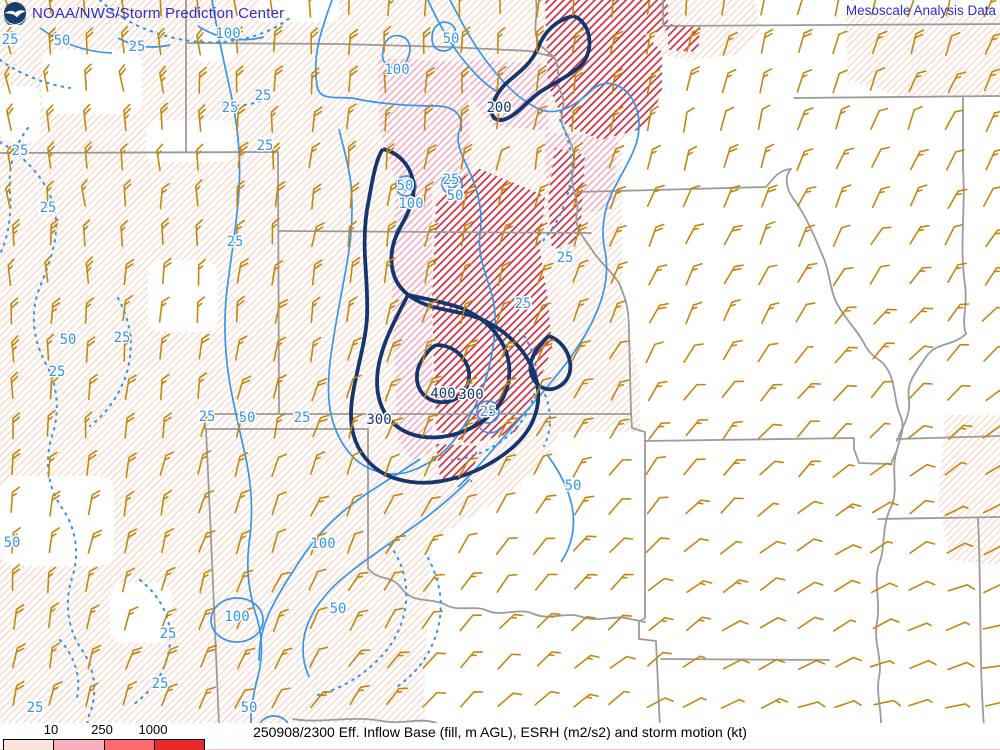  I want to click on legend-tick-labels: 10 250 1000, so click(113, 730).